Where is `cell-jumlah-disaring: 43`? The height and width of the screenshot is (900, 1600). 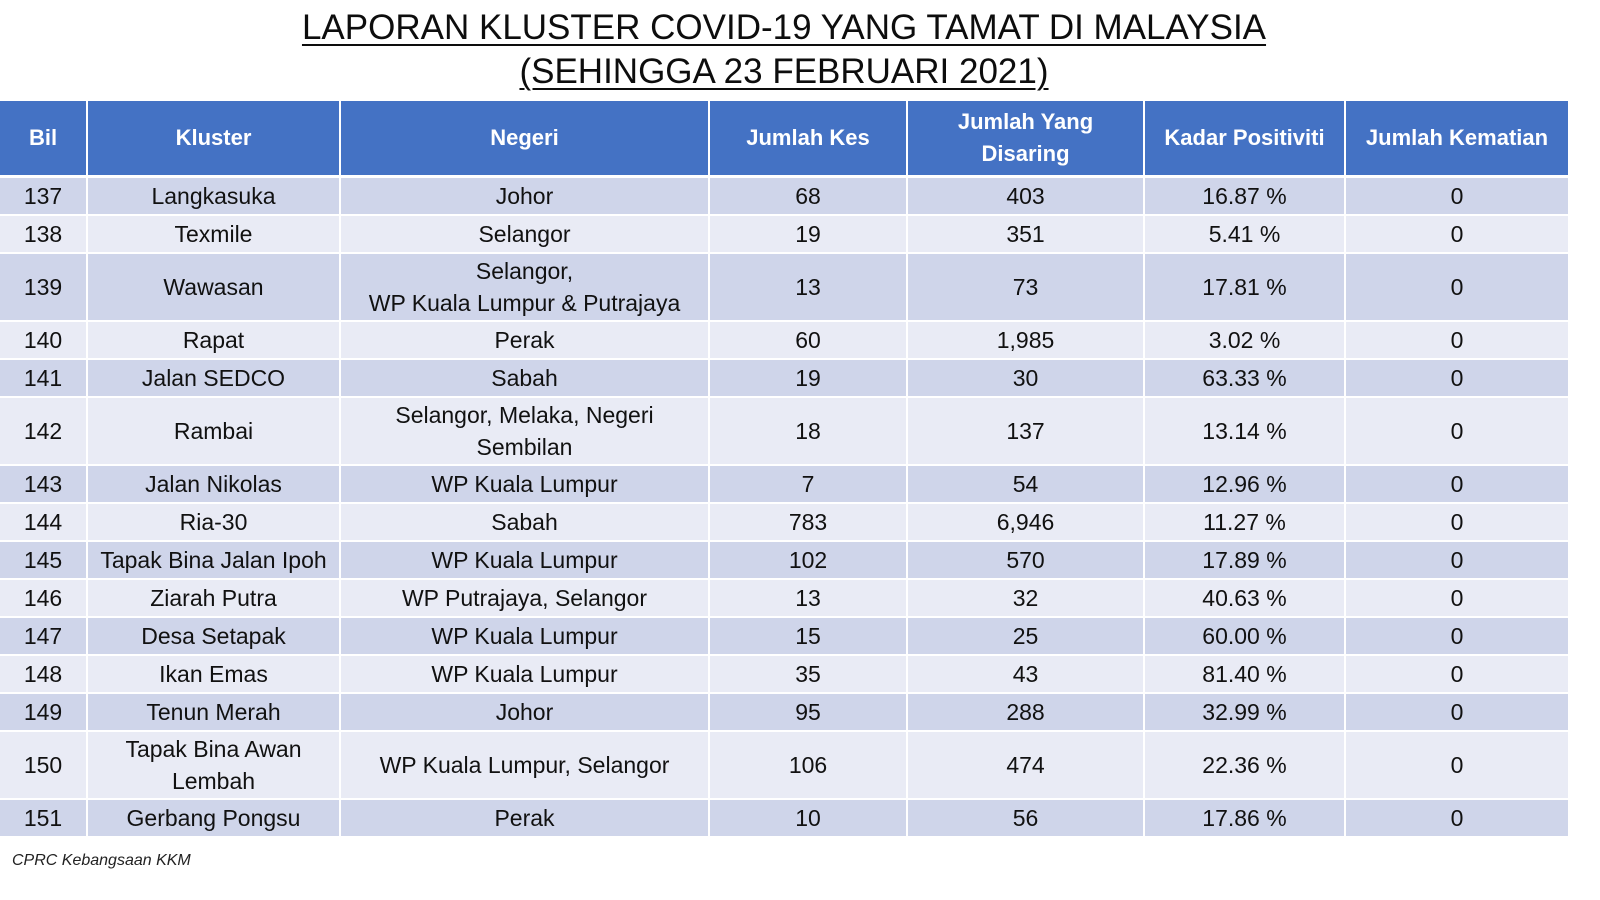 cell-jumlah-disaring: 43 is located at coordinates (1026, 674).